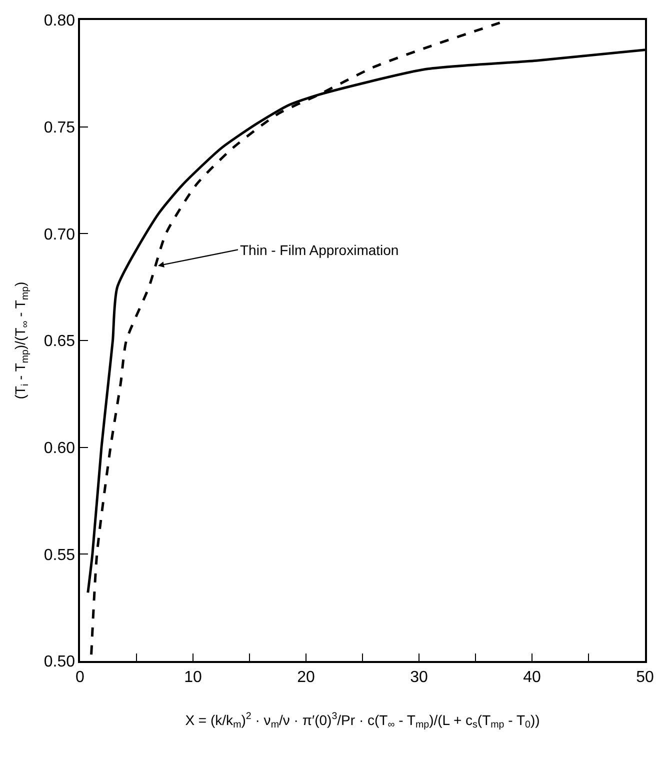 The height and width of the screenshot is (771, 665). Describe the element at coordinates (193, 677) in the screenshot. I see `x-tick-label: 10` at that location.